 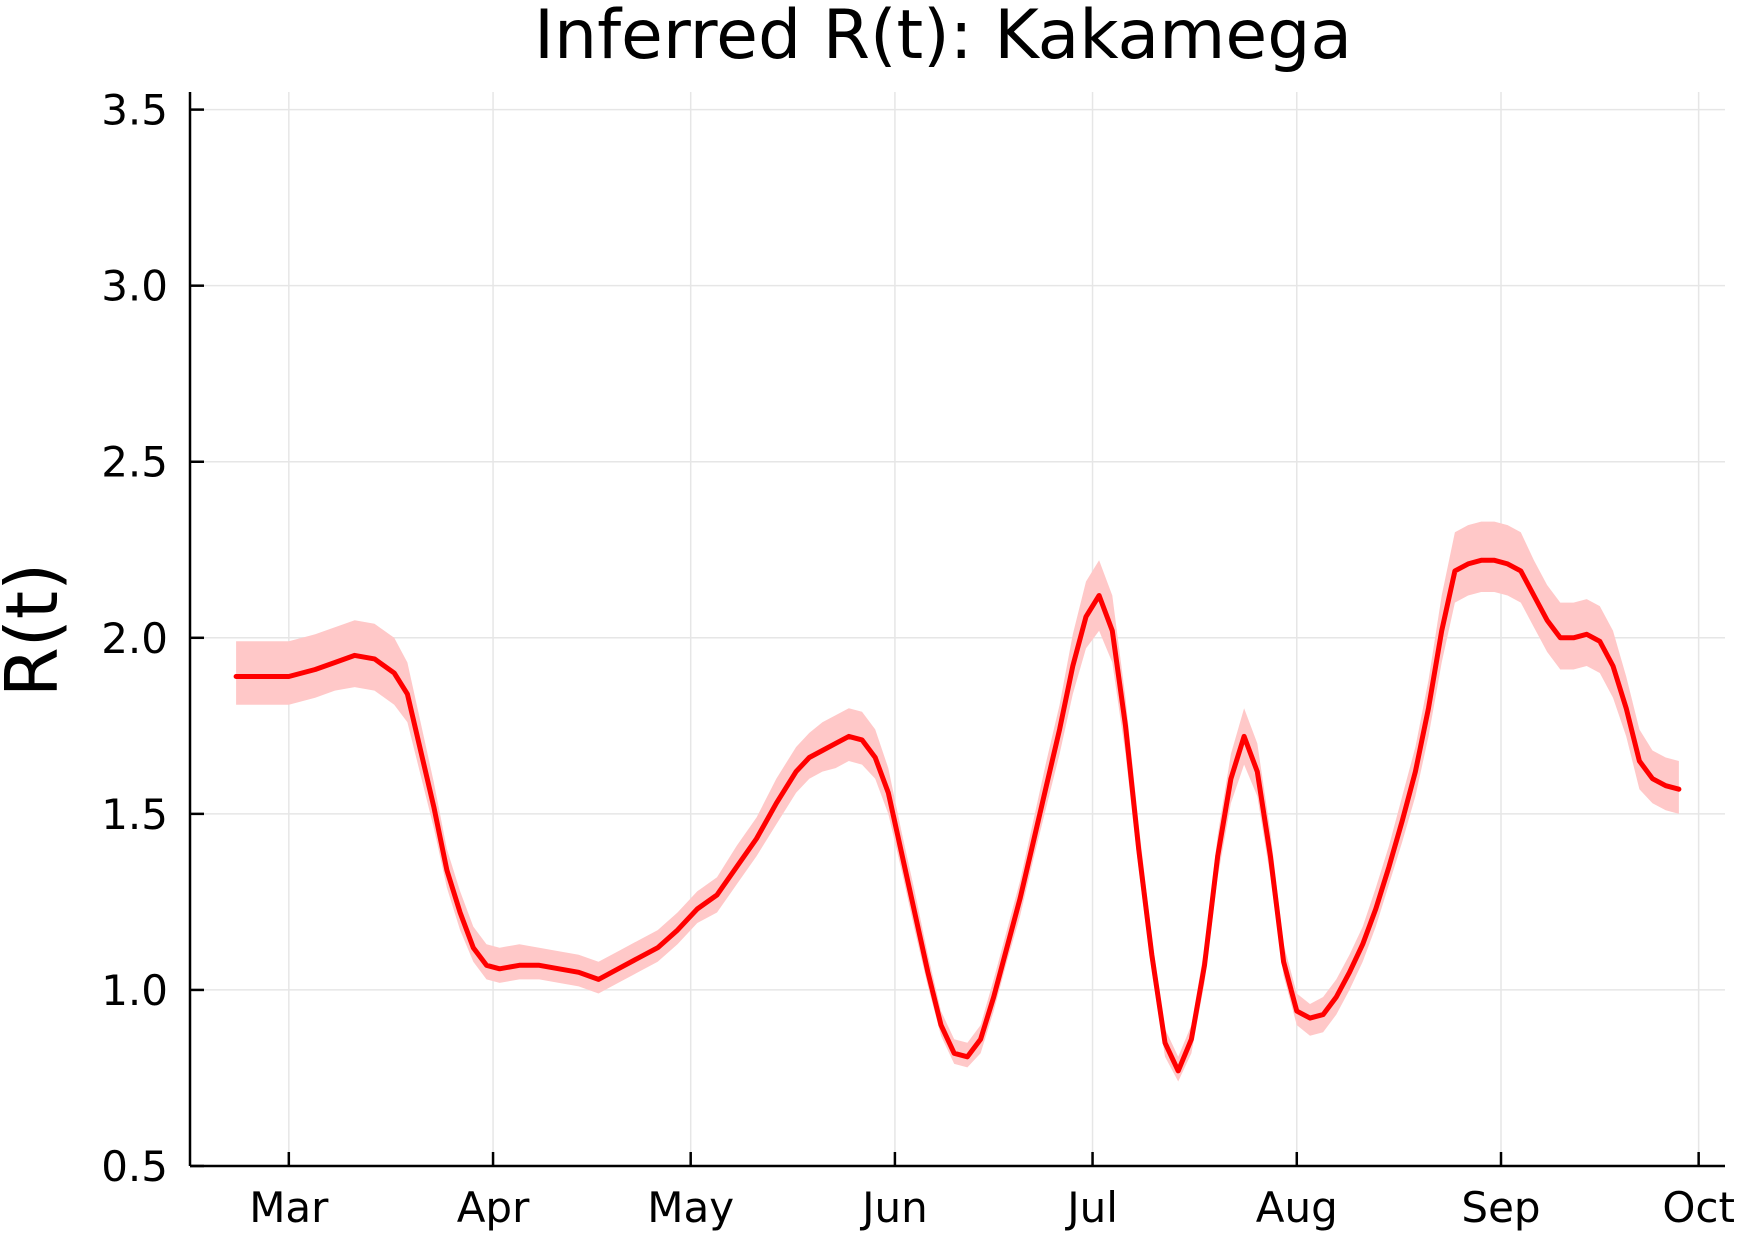 I want to click on y-tick-label: 1.5, so click(x=134, y=814).